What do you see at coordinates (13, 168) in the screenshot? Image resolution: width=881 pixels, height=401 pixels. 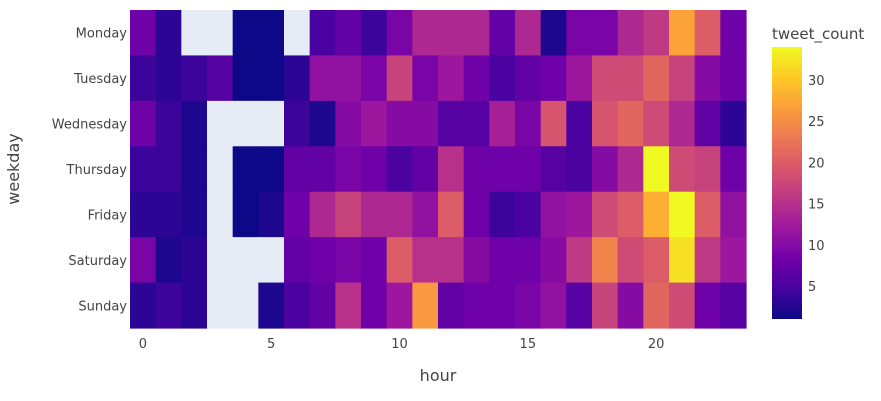 I see `y-axis-title: weekday` at bounding box center [13, 168].